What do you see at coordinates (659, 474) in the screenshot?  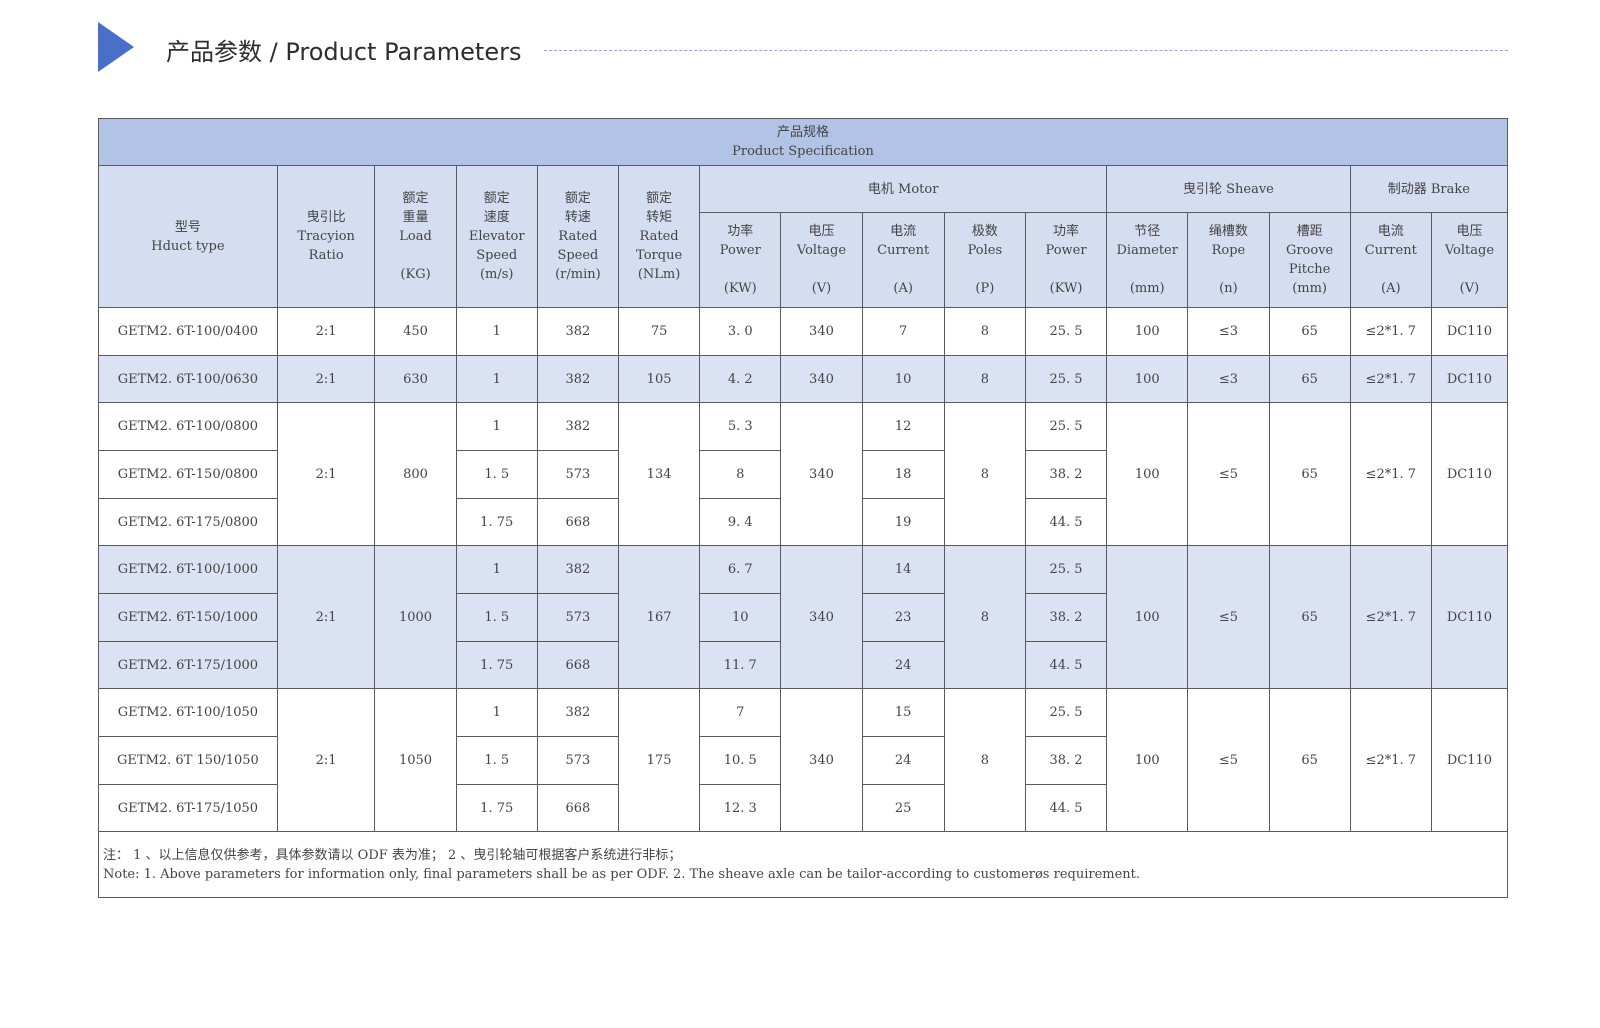 I see `cell: 134` at bounding box center [659, 474].